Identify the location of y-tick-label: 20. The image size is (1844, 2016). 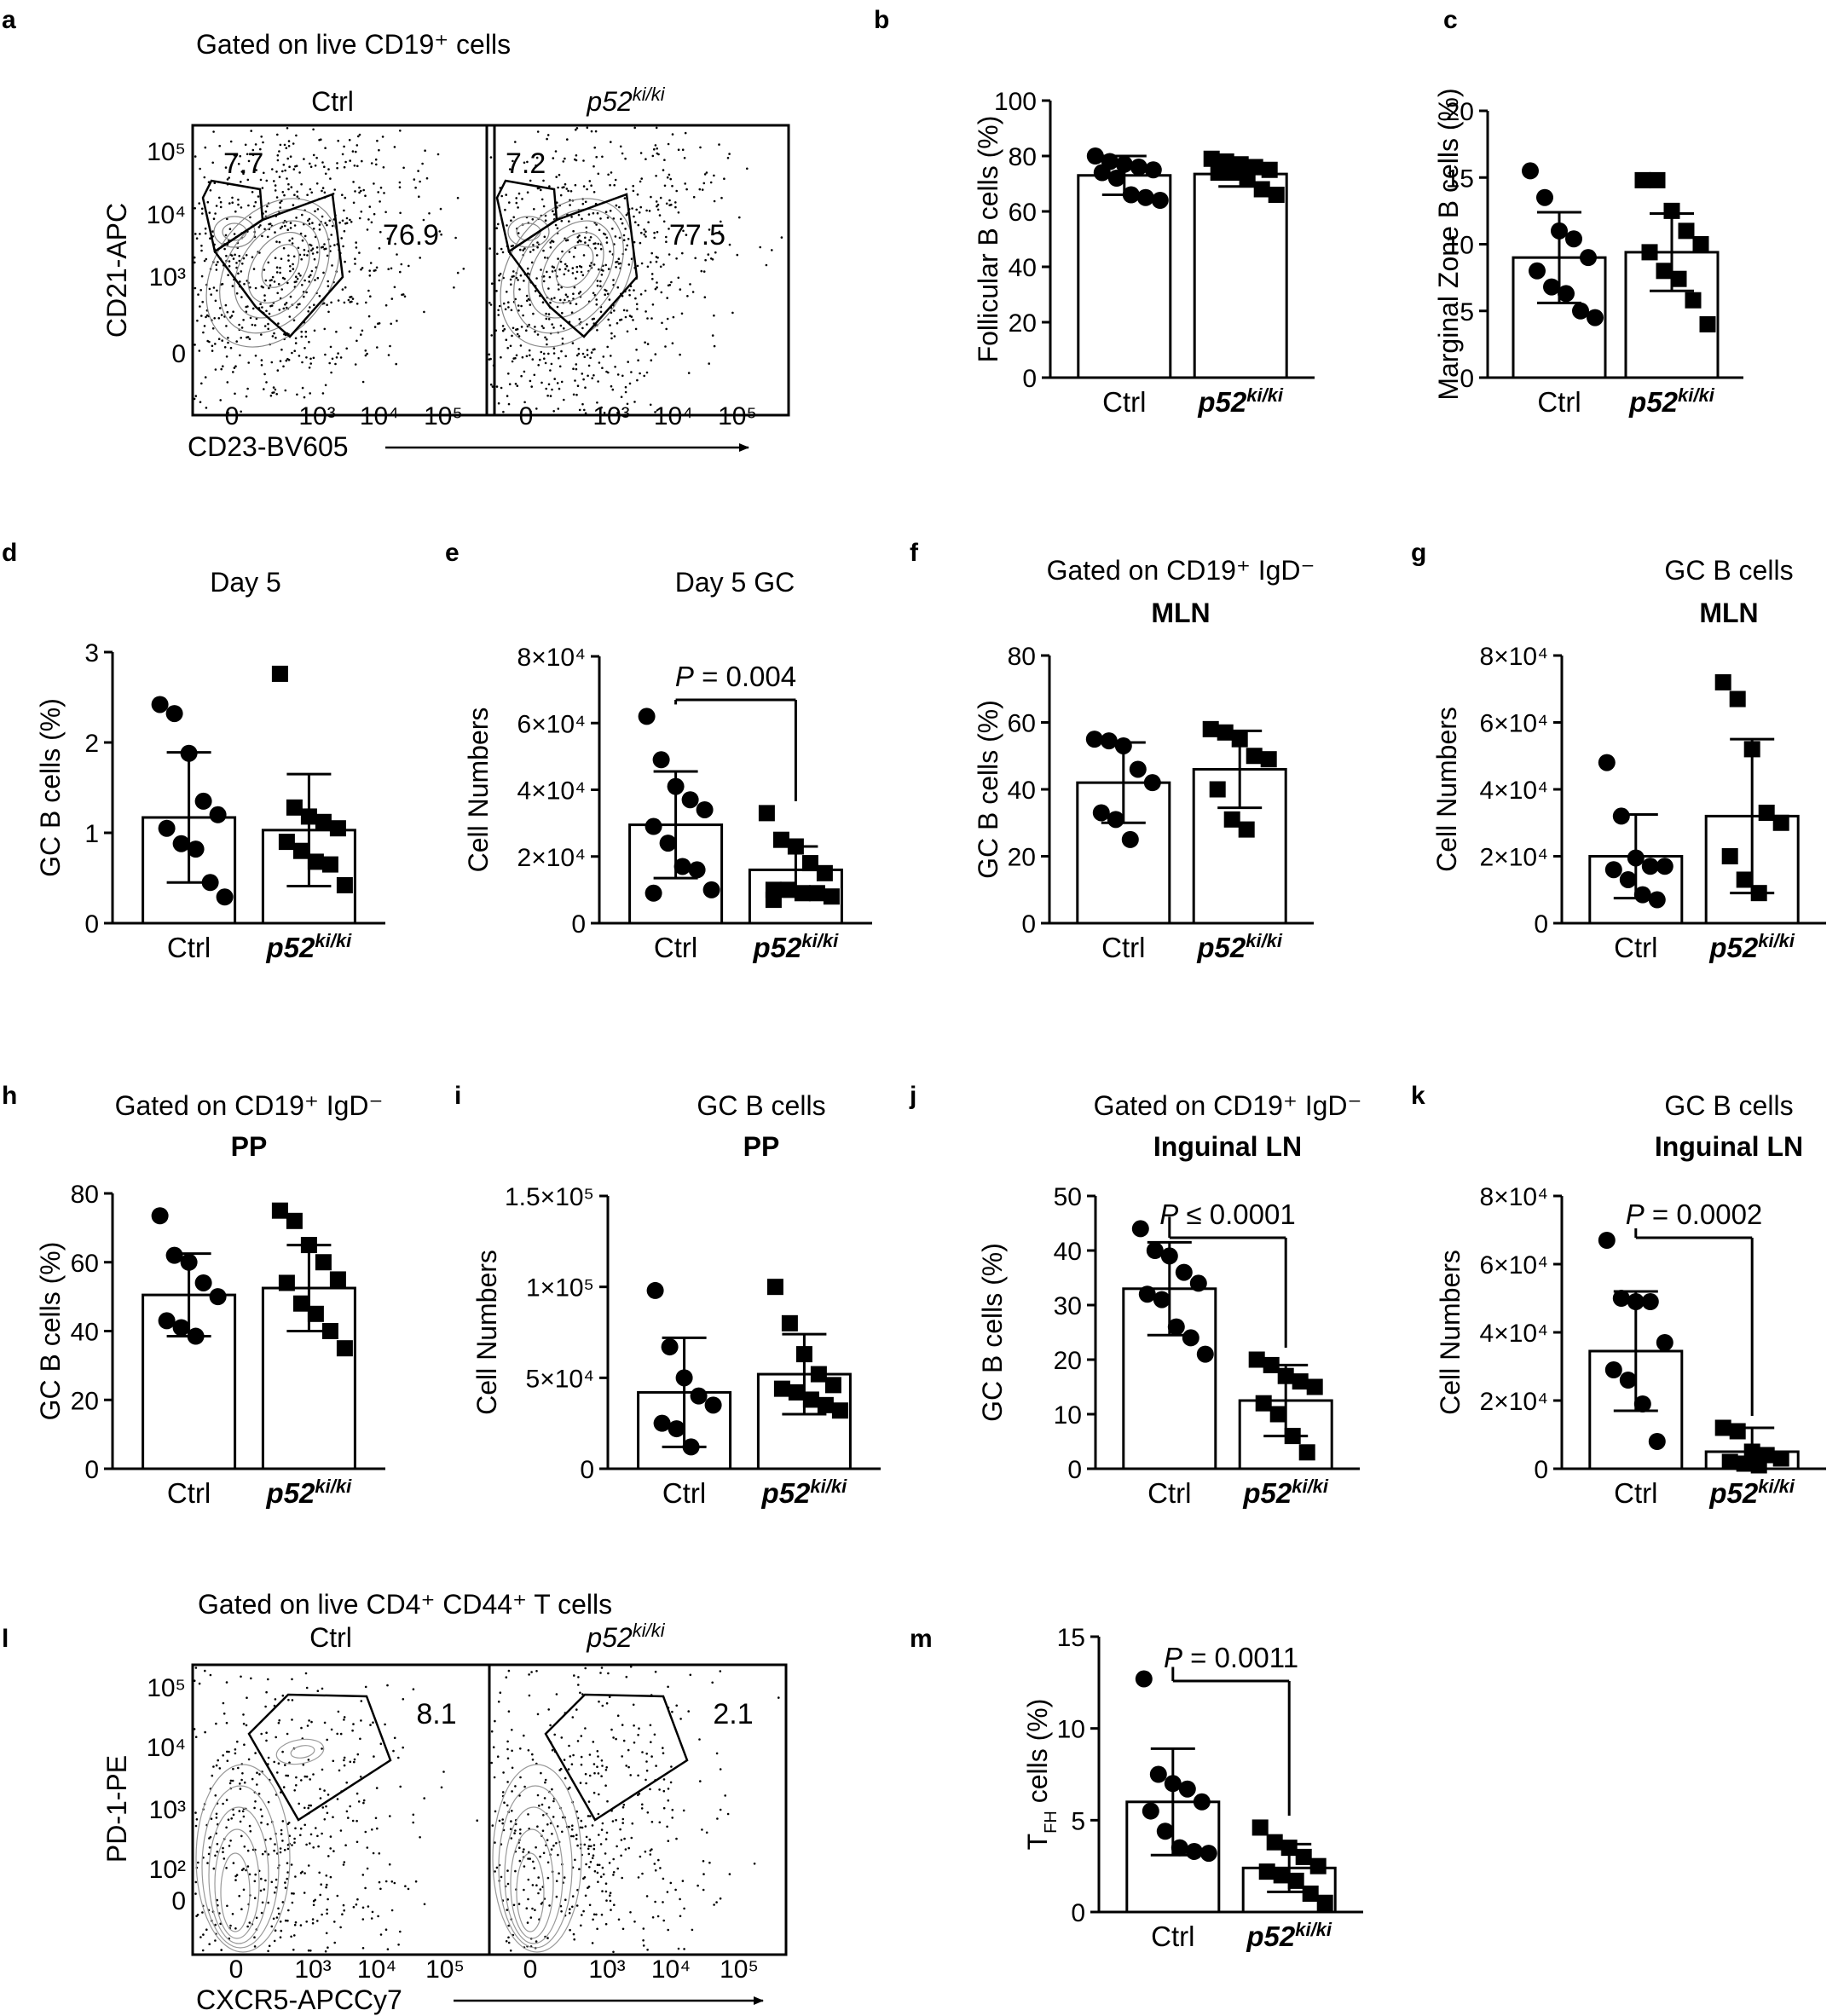
(1022, 858).